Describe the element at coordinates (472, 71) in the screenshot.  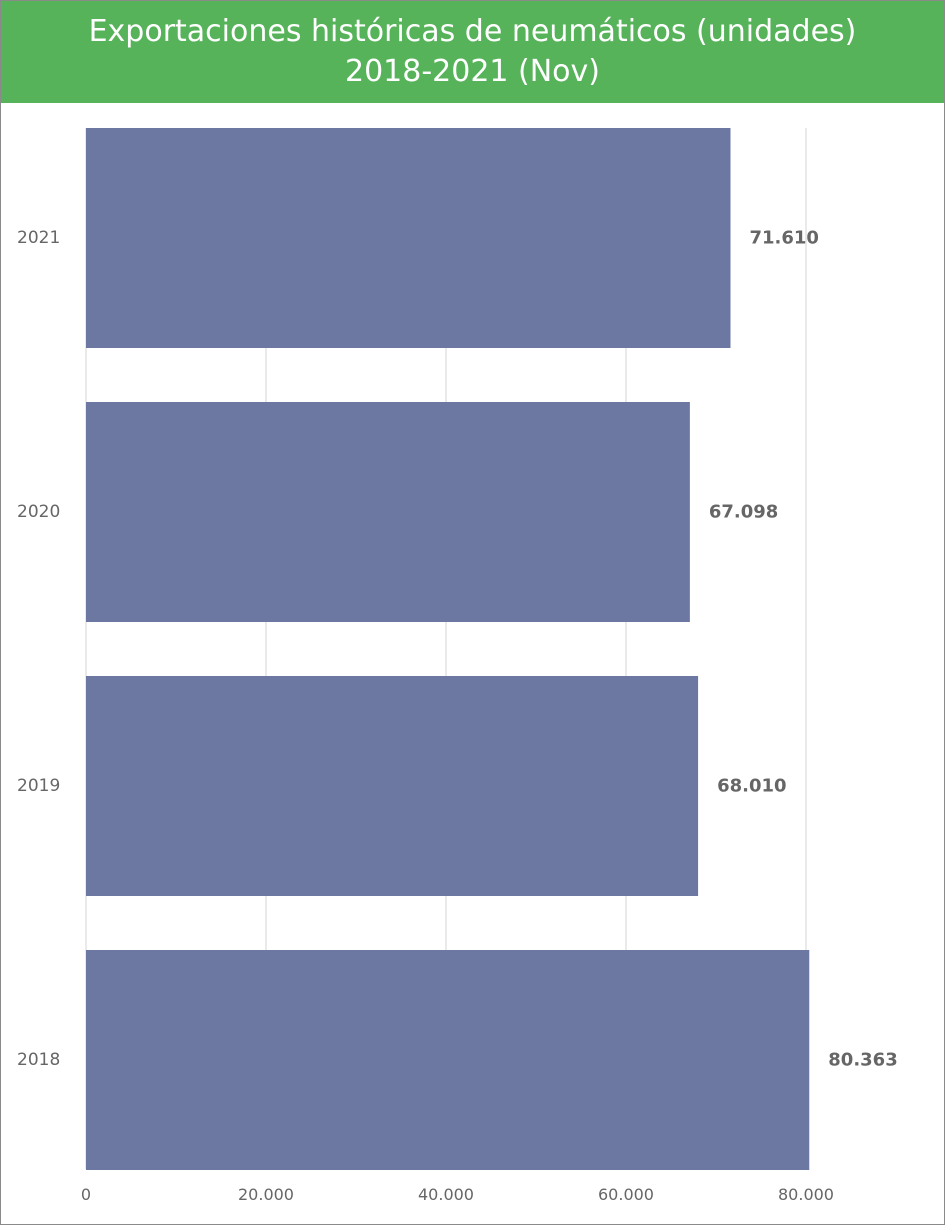
I see `chart-title-line-2: 2018-2021 (Nov)` at that location.